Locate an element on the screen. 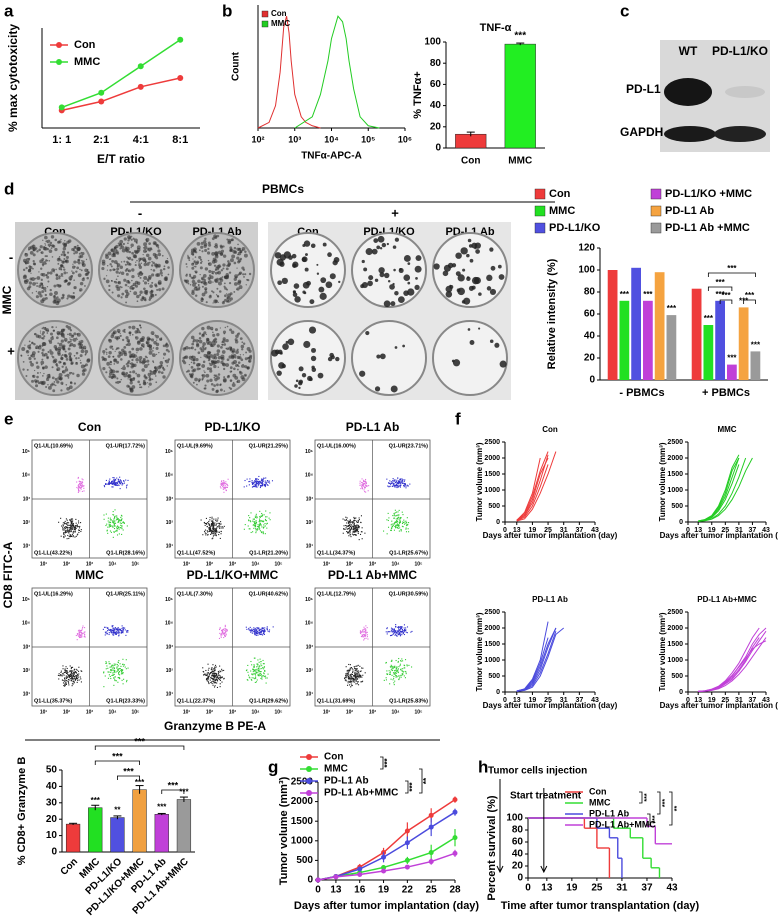  y-tick-label: 80 is located at coordinates (436, 63).